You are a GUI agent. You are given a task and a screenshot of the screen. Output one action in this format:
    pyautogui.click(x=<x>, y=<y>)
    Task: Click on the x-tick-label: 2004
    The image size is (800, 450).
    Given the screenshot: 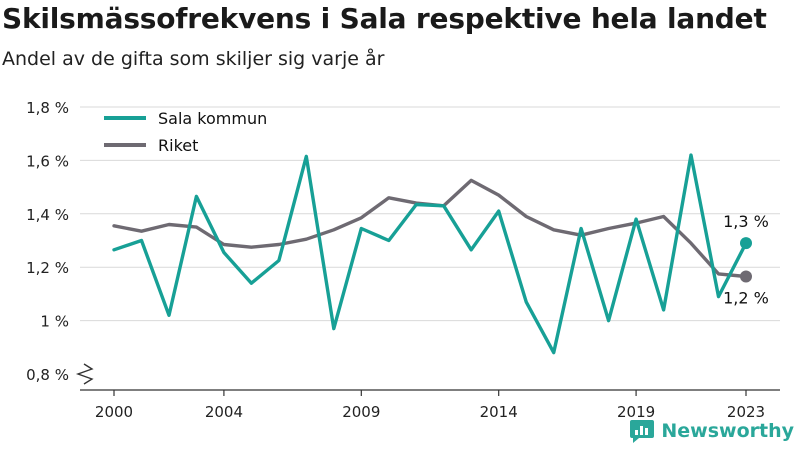 What is the action you would take?
    pyautogui.click(x=224, y=412)
    